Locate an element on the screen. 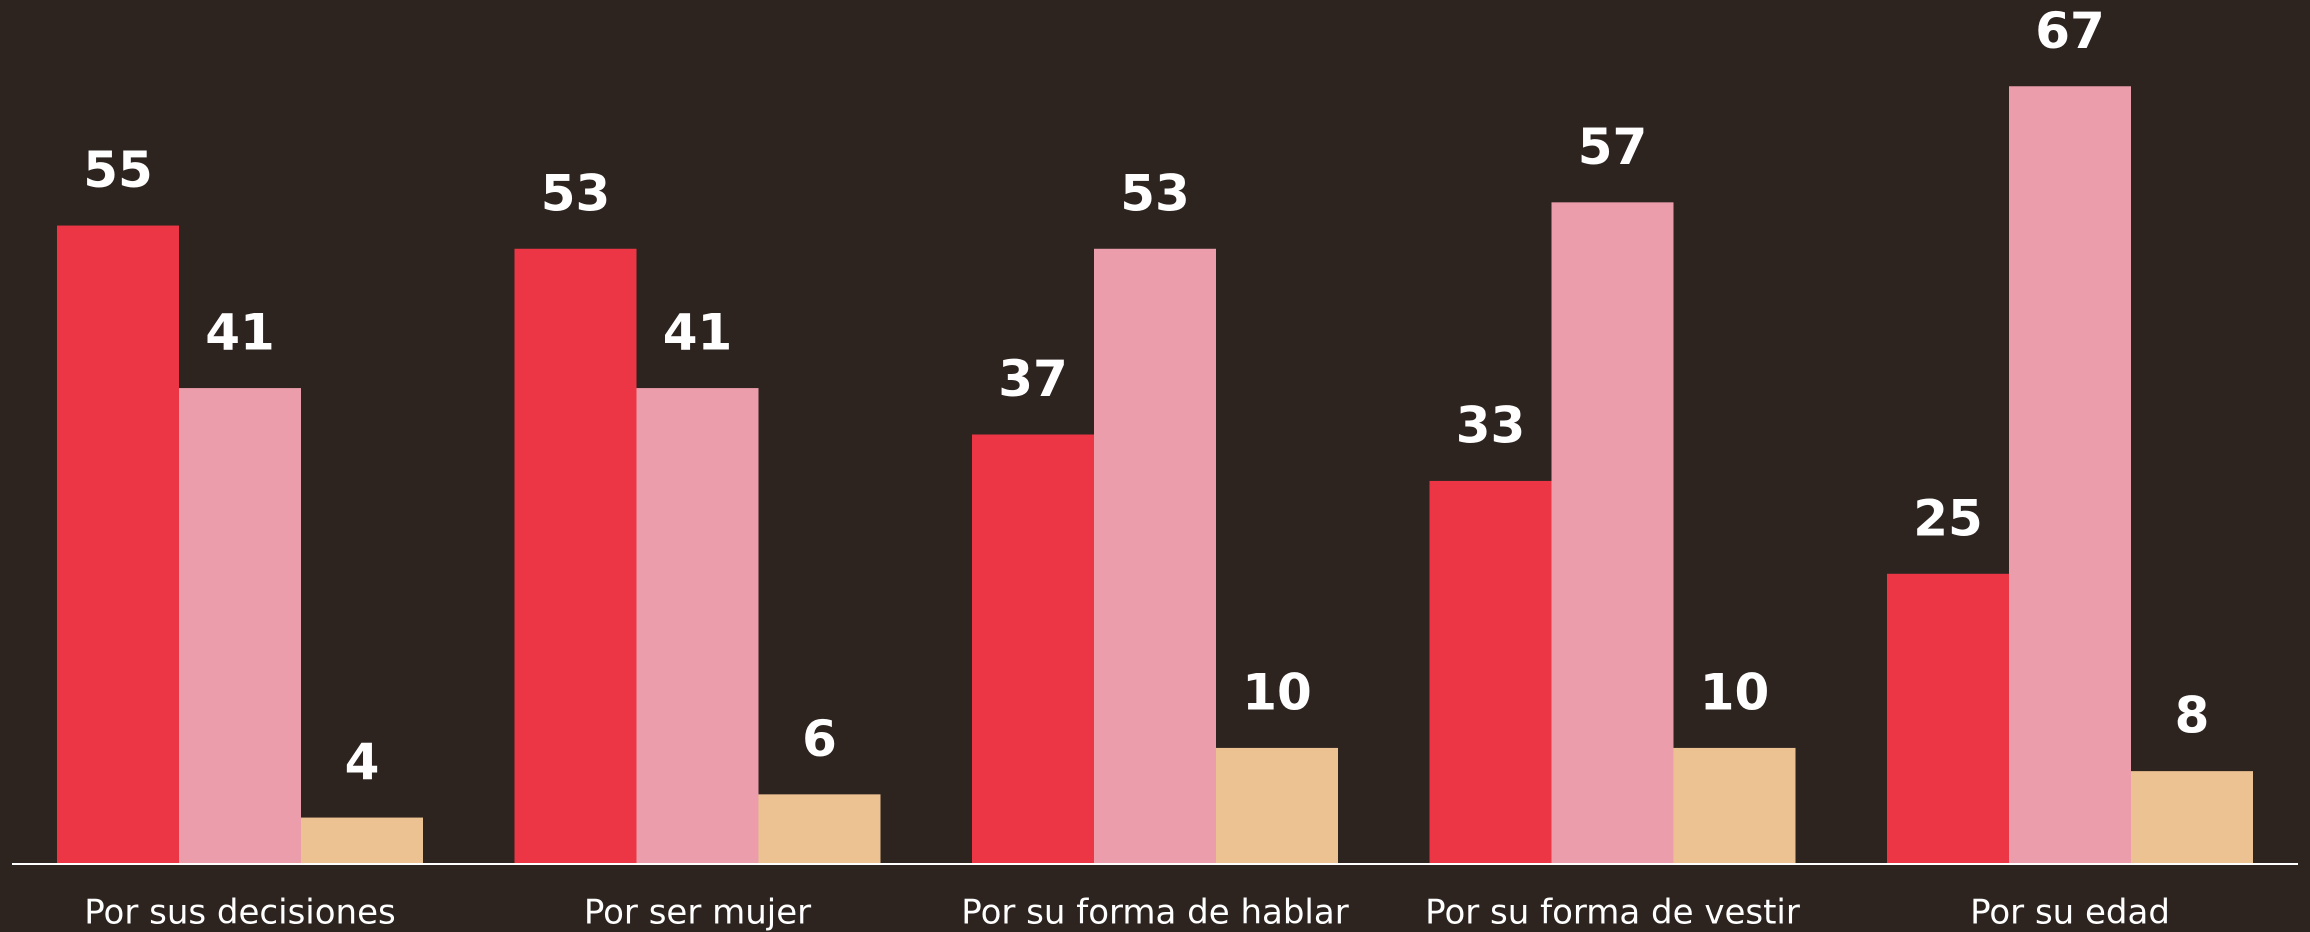 The height and width of the screenshot is (932, 2310). value-label: 67 is located at coordinates (2070, 31).